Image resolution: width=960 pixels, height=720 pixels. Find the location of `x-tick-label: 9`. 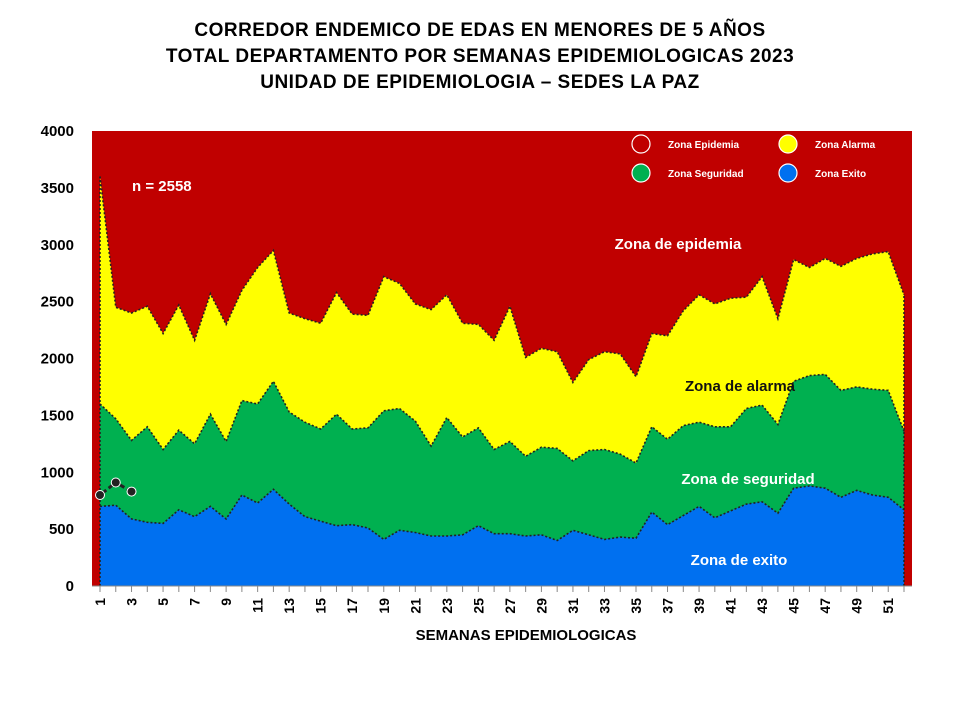

x-tick-label: 9 is located at coordinates (226, 602).